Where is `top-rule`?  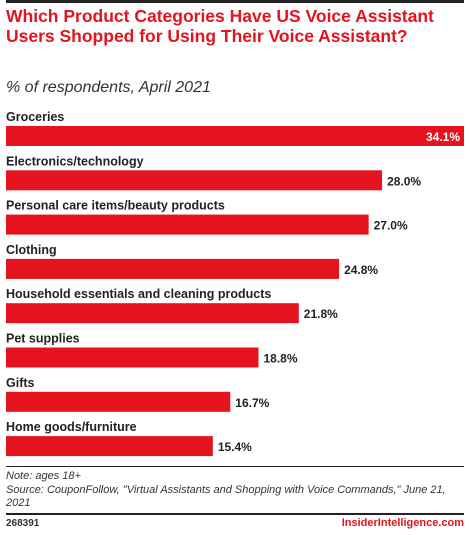 top-rule is located at coordinates (235, 1).